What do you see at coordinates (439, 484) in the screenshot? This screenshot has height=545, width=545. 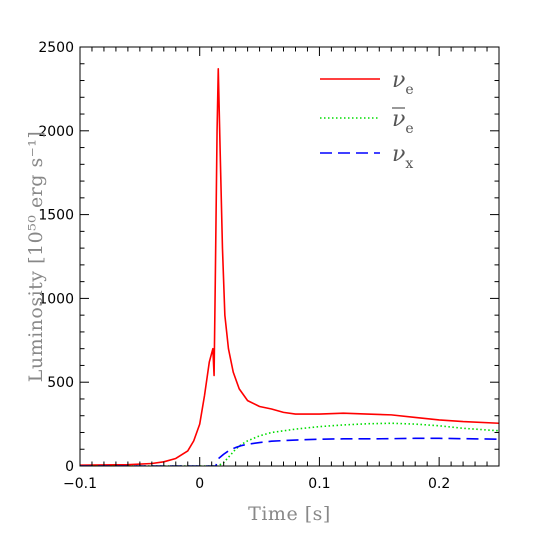 I see `x-tick-label: 0.2` at bounding box center [439, 484].